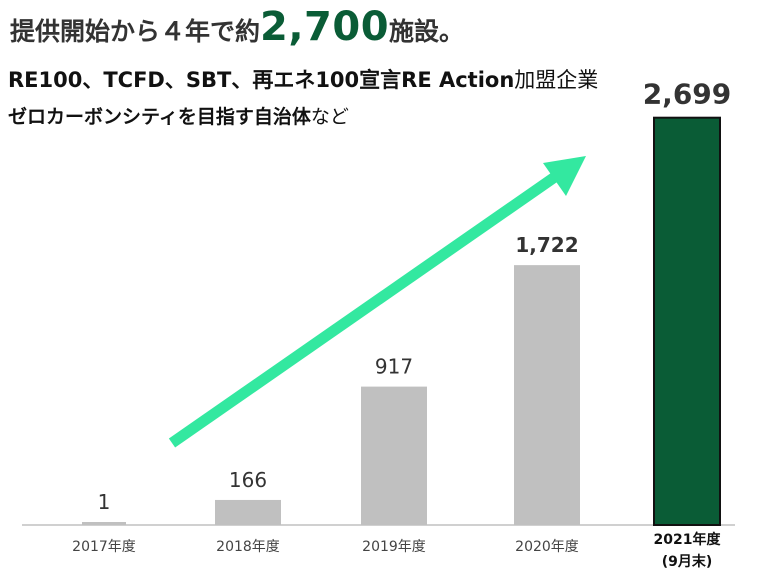  What do you see at coordinates (325, 27) in the screenshot?
I see `headline-facility-count: 2,700` at bounding box center [325, 27].